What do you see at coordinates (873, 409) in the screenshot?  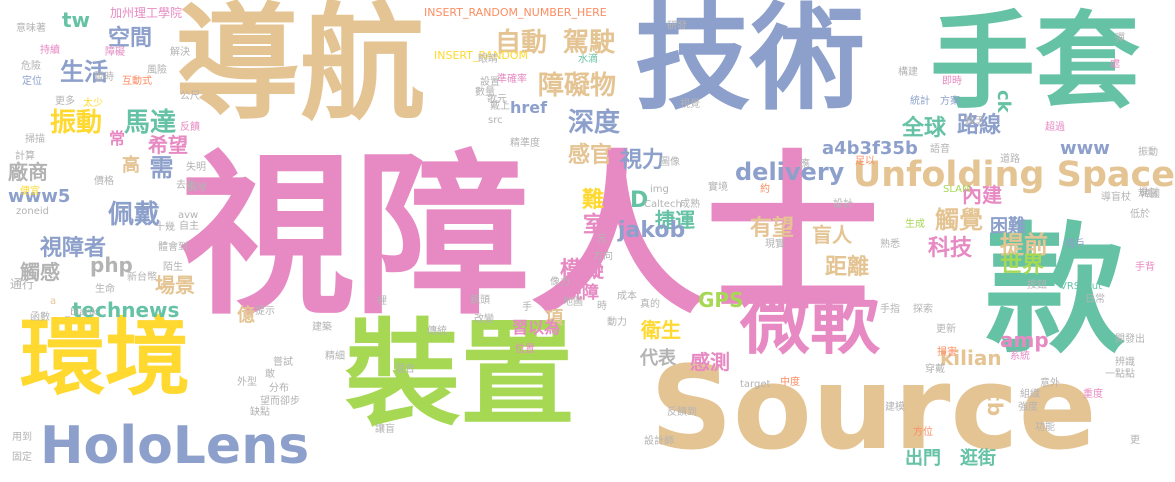 I see `word: Source` at bounding box center [873, 409].